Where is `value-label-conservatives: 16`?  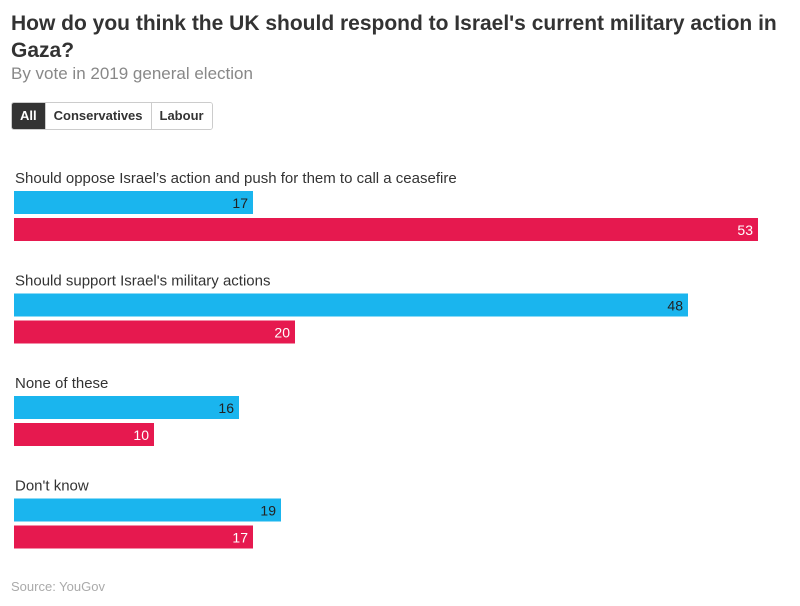
value-label-conservatives: 16 is located at coordinates (226, 408).